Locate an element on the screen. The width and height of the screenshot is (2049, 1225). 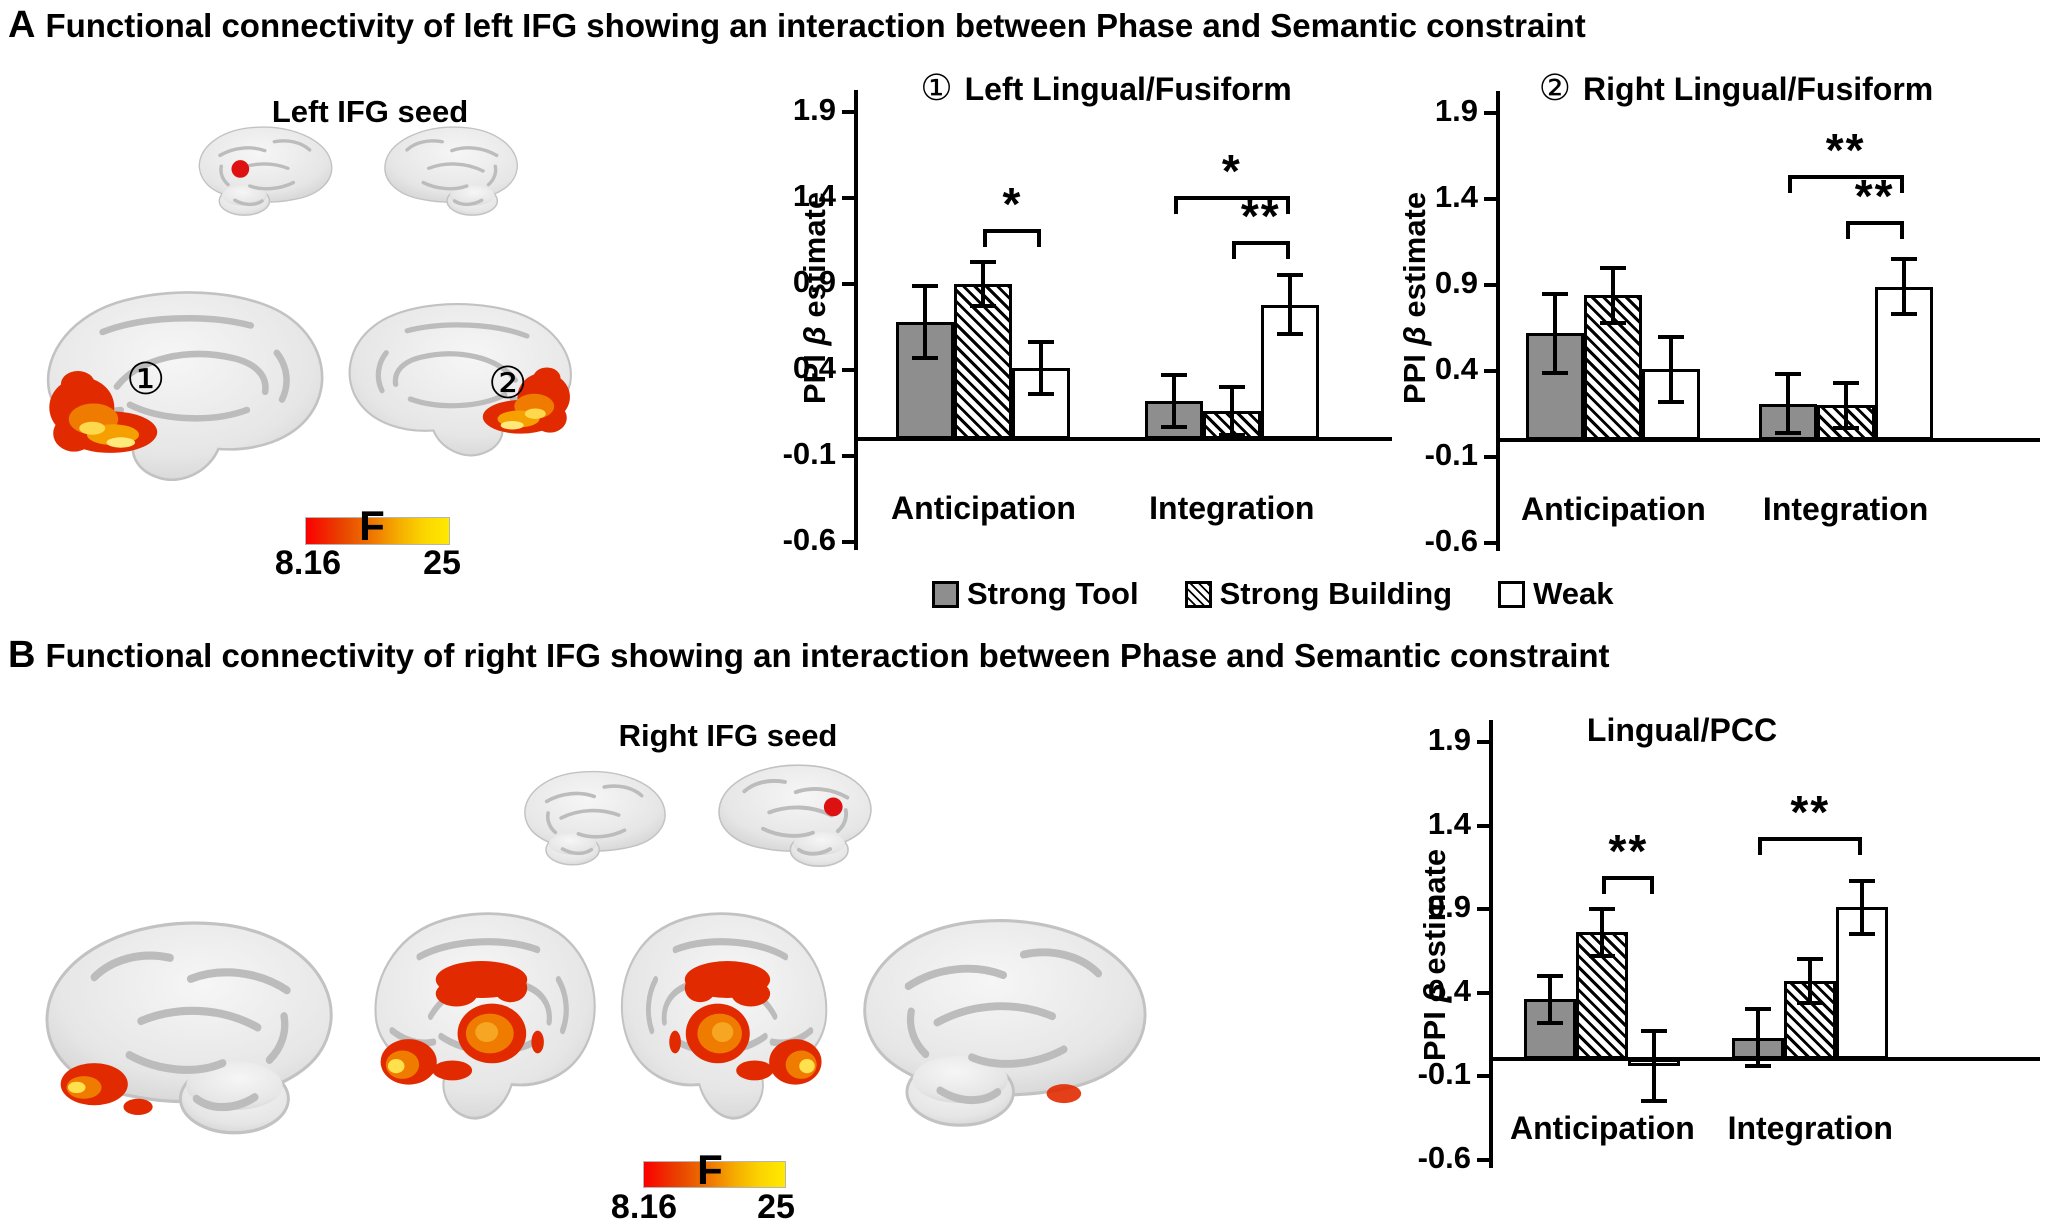
panel-a-label: A is located at coordinates (22, 25).